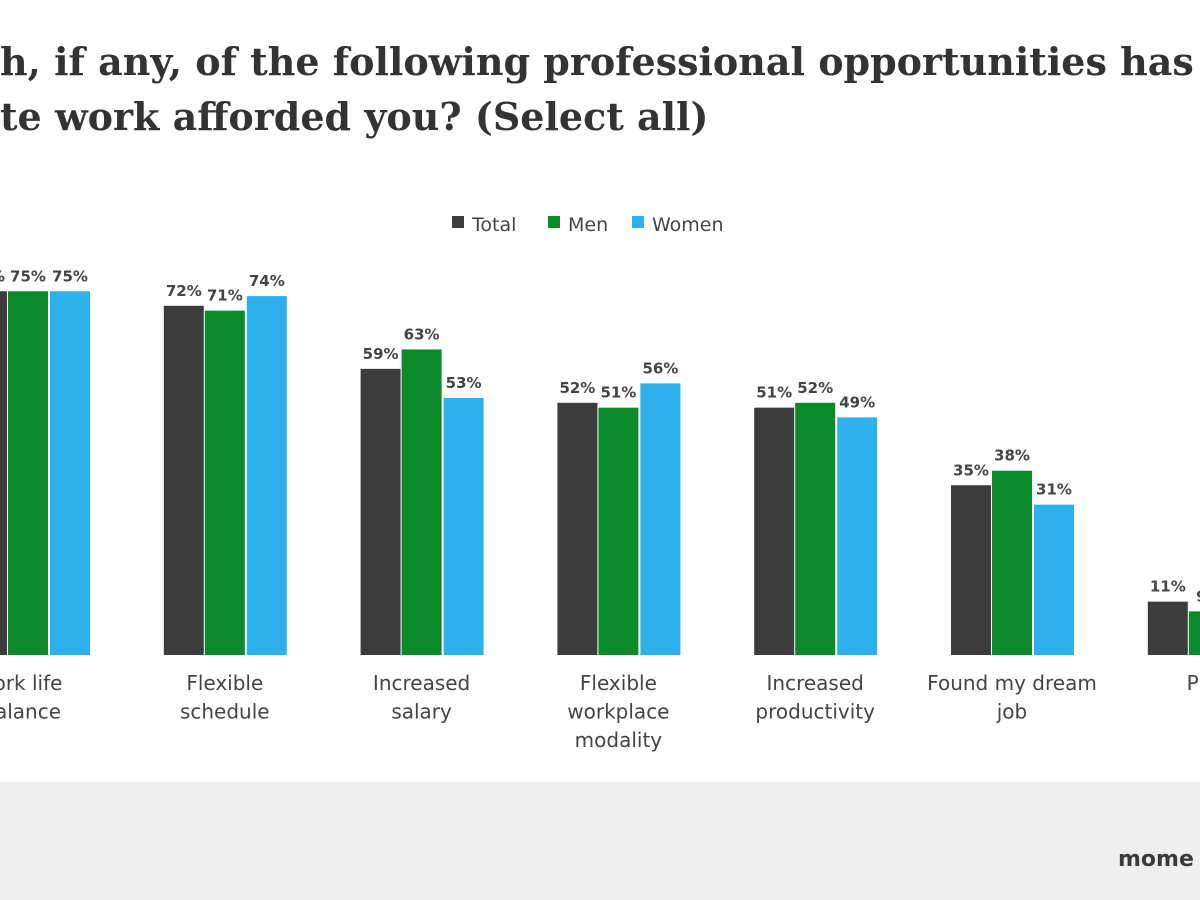  What do you see at coordinates (1012, 697) in the screenshot?
I see `x-tick-label: Found my dream job` at bounding box center [1012, 697].